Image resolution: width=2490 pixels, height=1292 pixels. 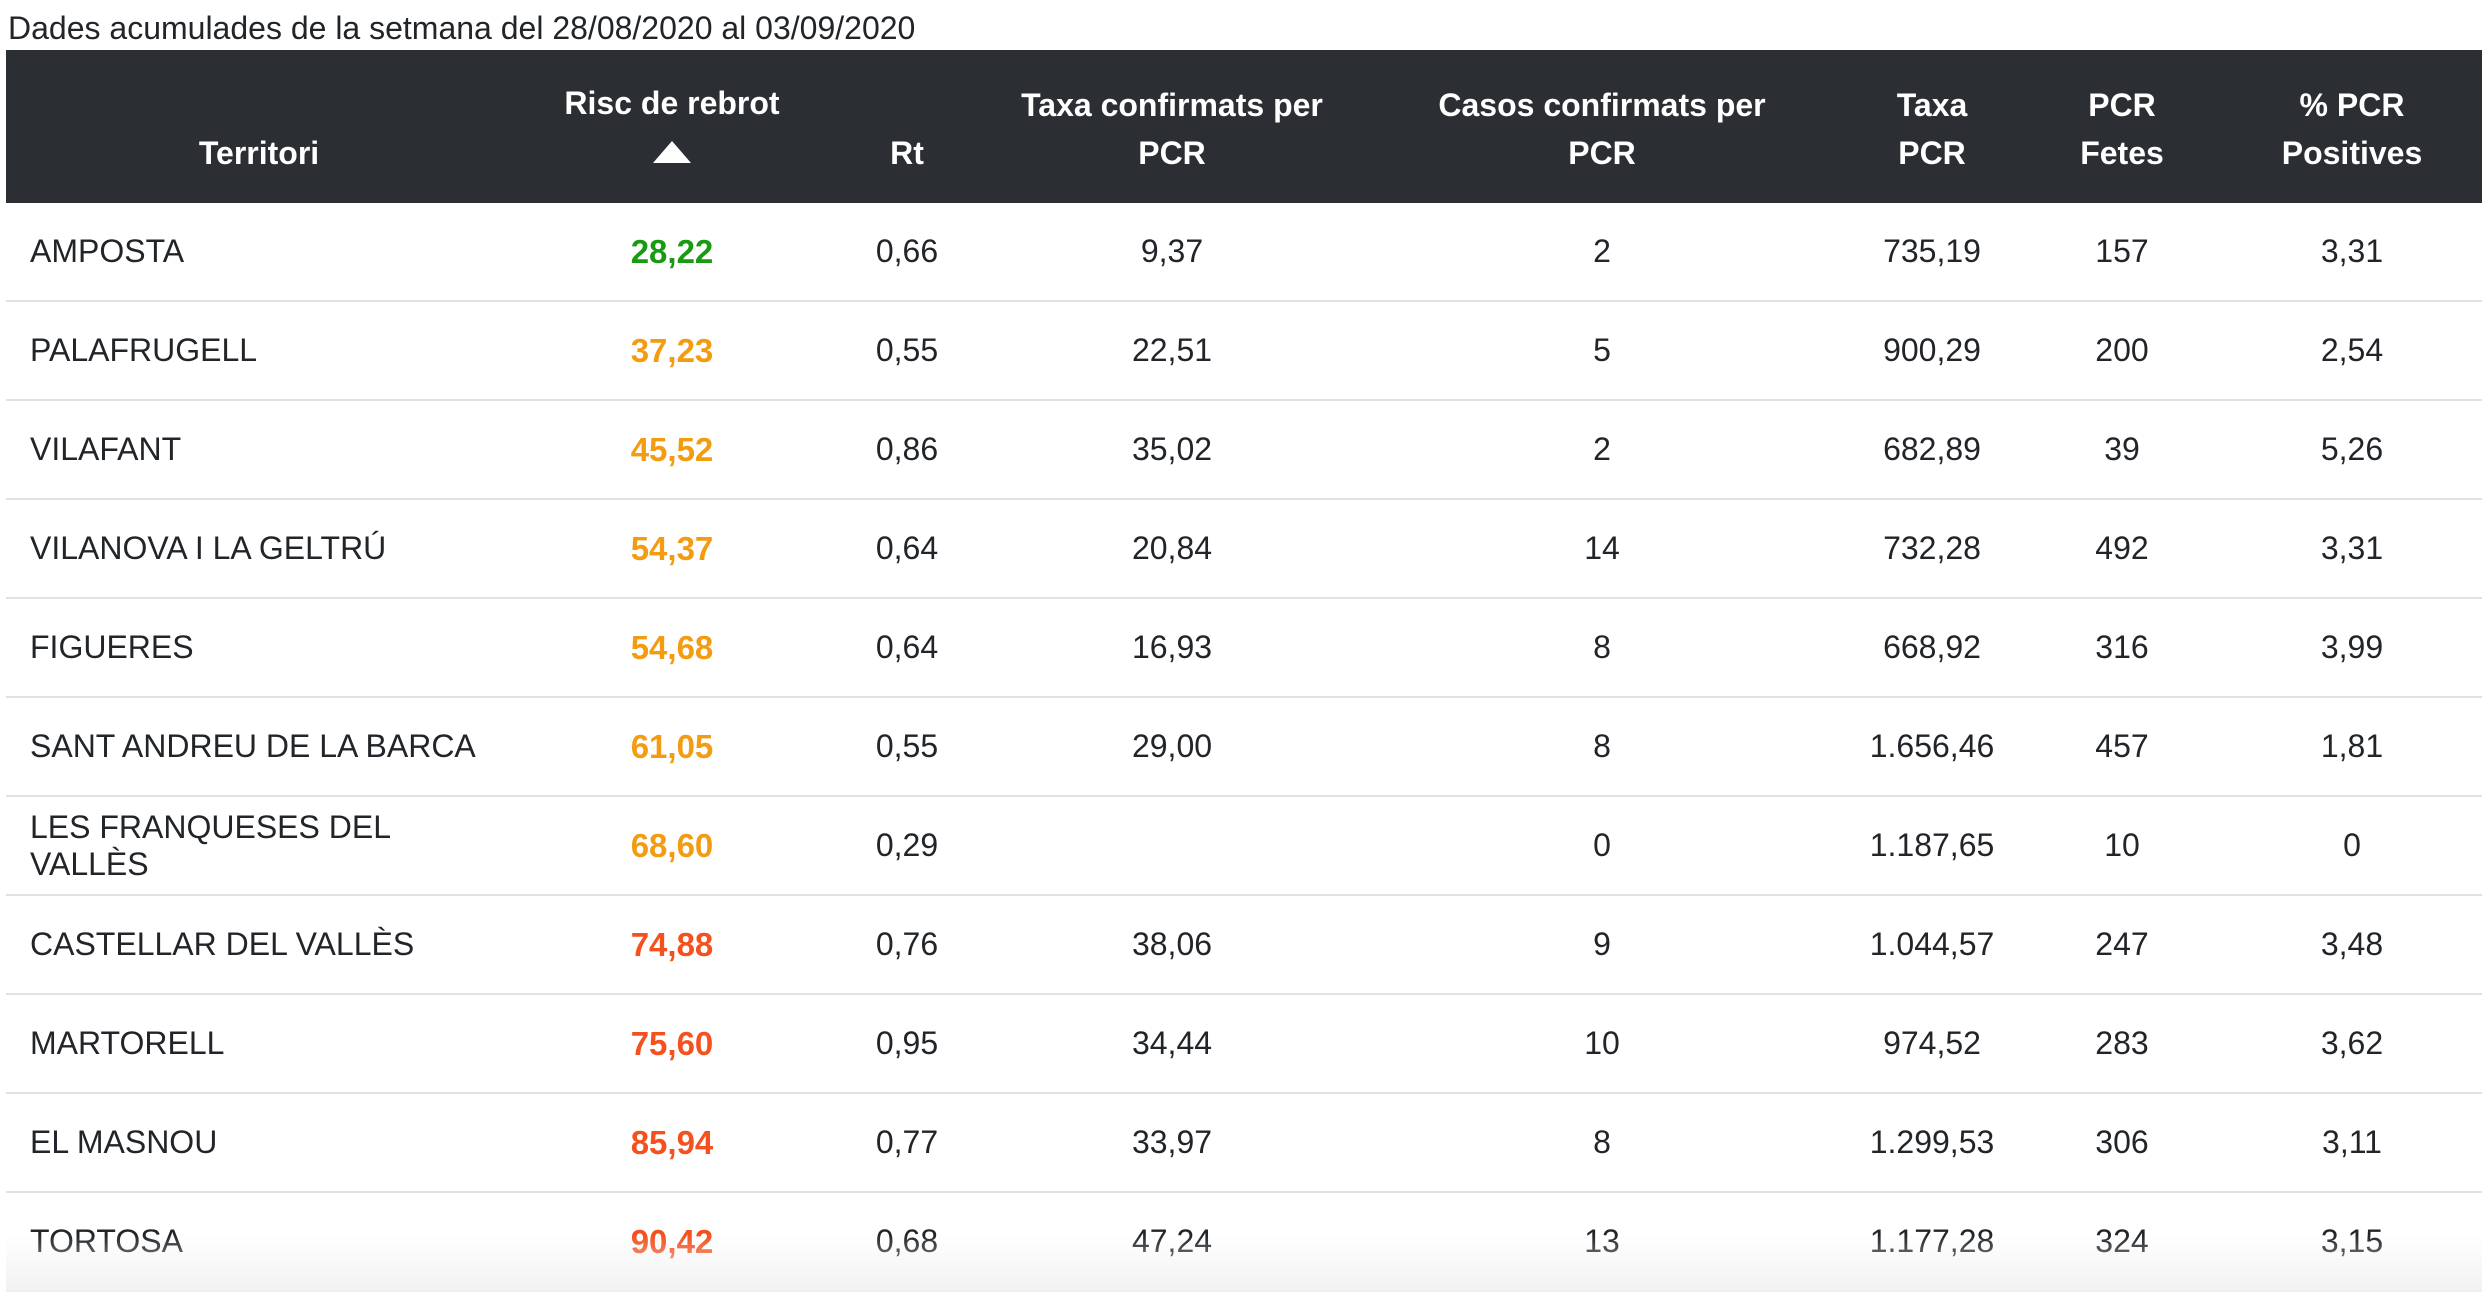 What do you see at coordinates (2352, 105) in the screenshot?
I see `col-header-pct-line1: % PCR` at bounding box center [2352, 105].